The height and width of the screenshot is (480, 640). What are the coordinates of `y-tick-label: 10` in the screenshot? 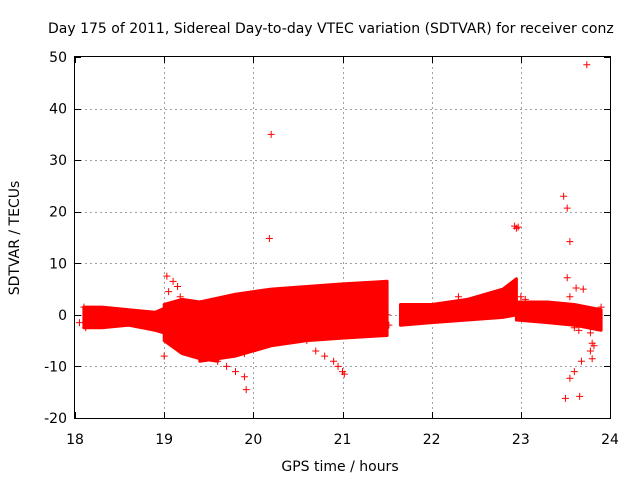 It's located at (58, 264).